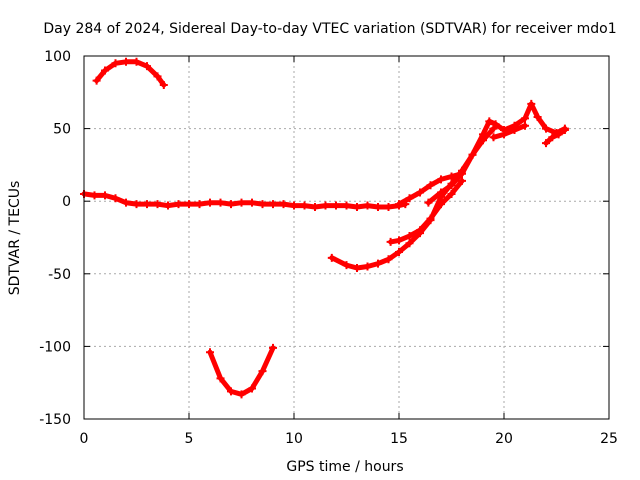 This screenshot has width=640, height=480. Describe the element at coordinates (344, 467) in the screenshot. I see `x-axis-label: GPS time / hours` at that location.